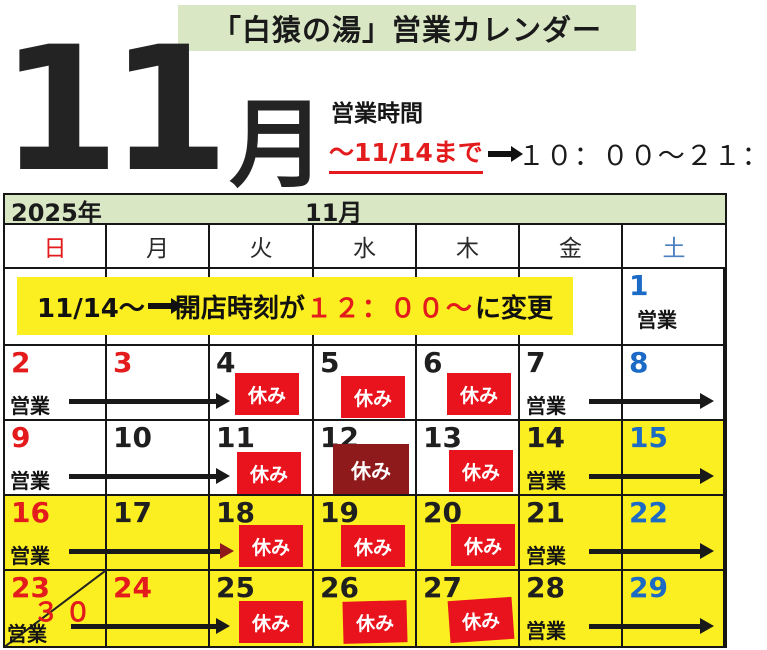  What do you see at coordinates (239, 308) in the screenshot?
I see `notice-body: 開店時刻が` at bounding box center [239, 308].